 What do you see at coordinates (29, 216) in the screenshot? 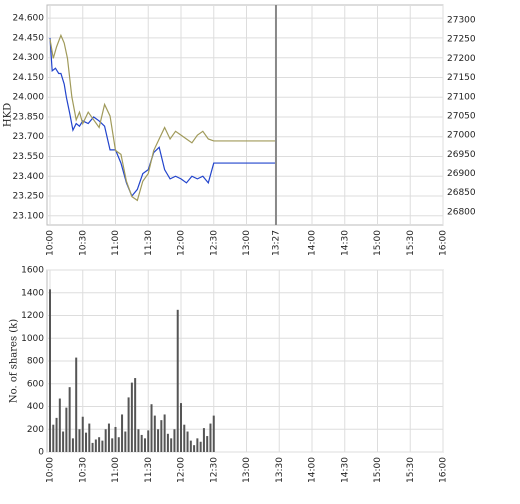
I see `y-tick-label: 23.100` at bounding box center [29, 216].